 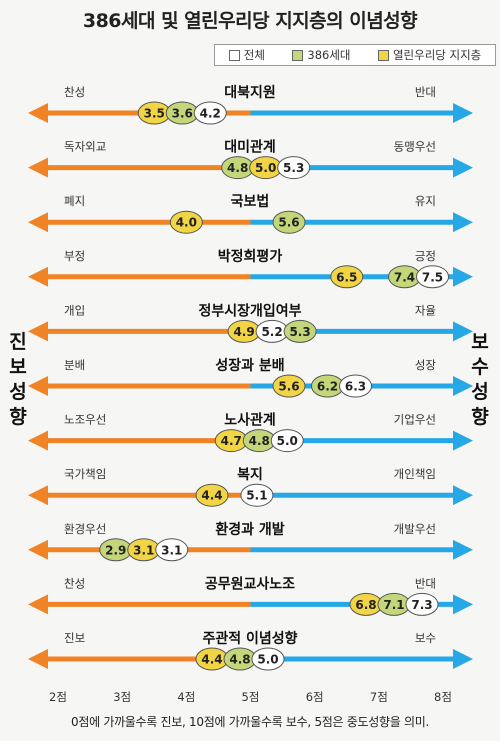 I want to click on legend-swatch-overall, so click(x=234, y=55).